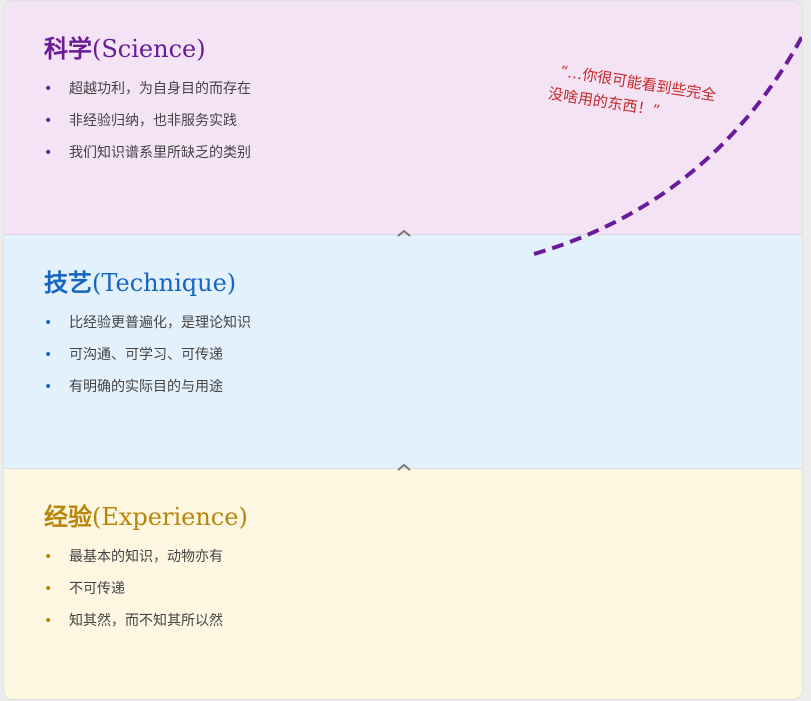 Image resolution: width=811 pixels, height=701 pixels. I want to click on experience-title: 经验(Experience), so click(146, 516).